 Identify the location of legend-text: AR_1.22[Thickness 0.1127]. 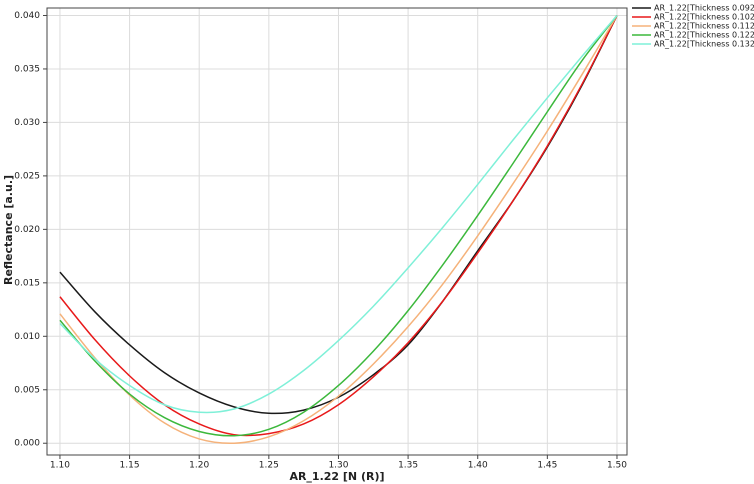
(704, 26).